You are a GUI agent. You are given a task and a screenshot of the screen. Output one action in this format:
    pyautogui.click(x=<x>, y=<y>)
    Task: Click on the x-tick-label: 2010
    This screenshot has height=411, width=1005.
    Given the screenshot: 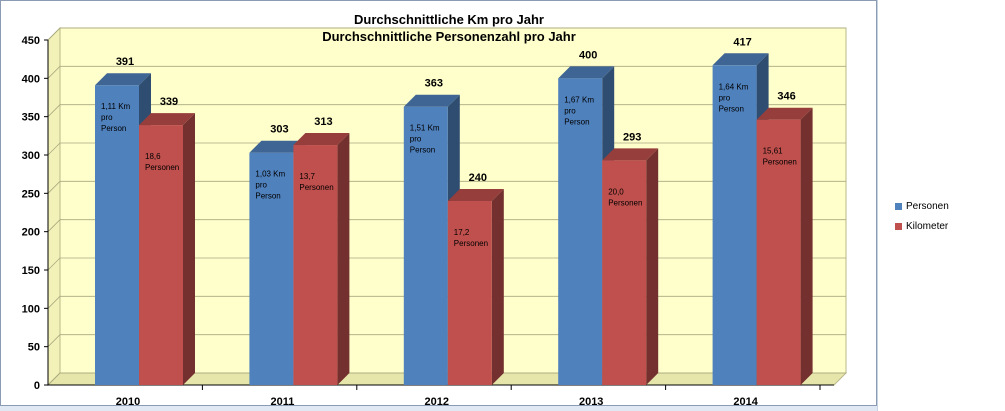 What is the action you would take?
    pyautogui.click(x=128, y=401)
    